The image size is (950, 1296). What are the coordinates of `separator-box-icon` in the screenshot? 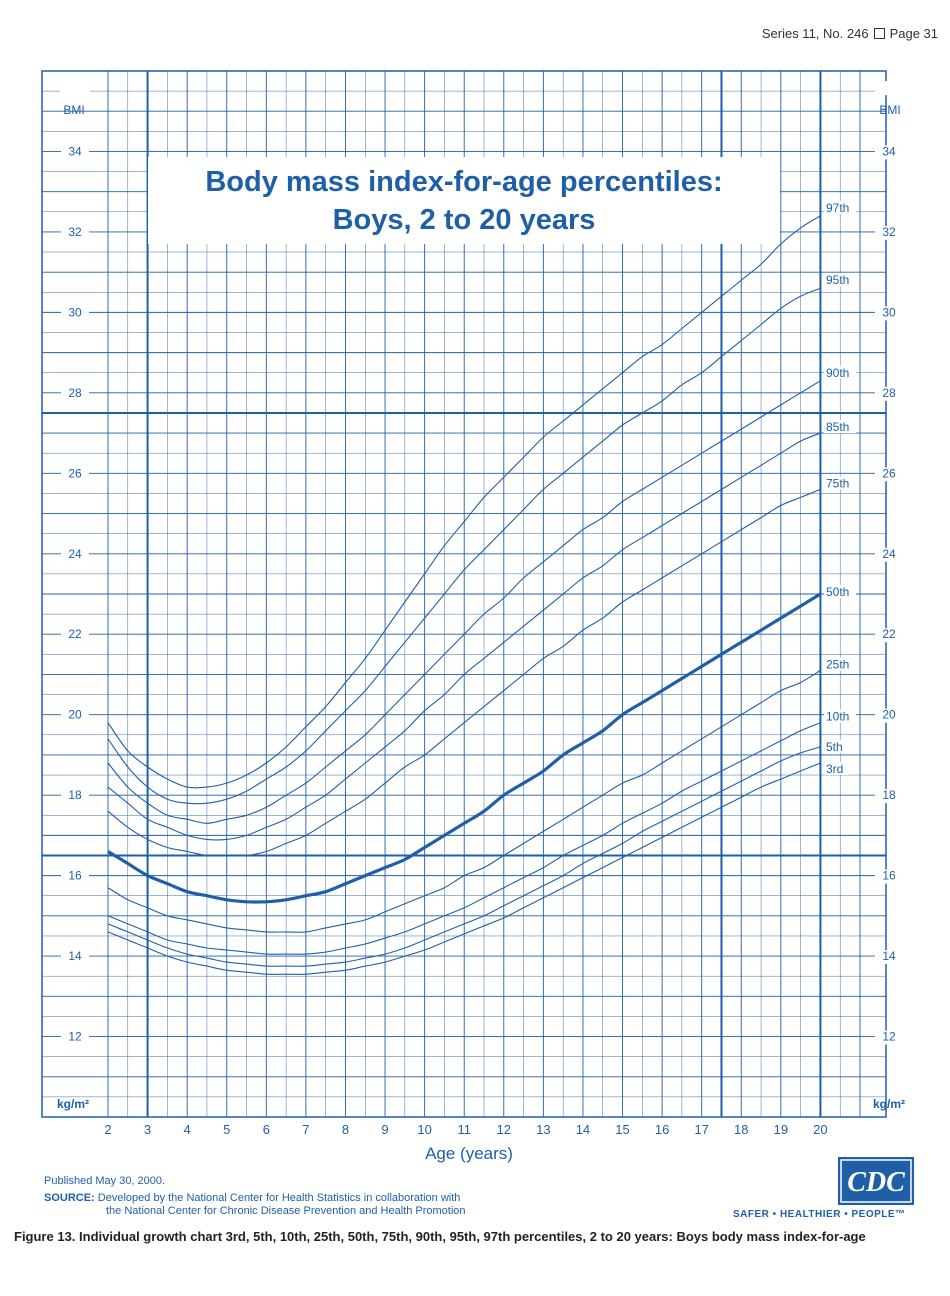 It's located at (879, 33).